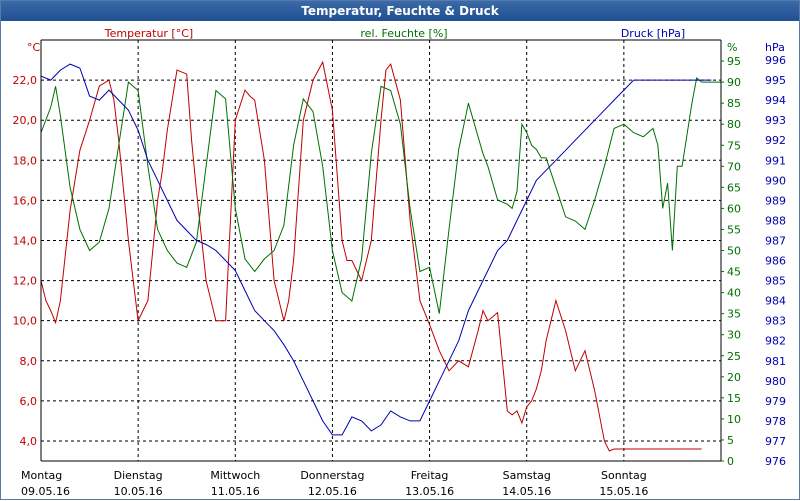 The image size is (800, 501). What do you see at coordinates (775, 60) in the screenshot?
I see `right2-tick-label: 996` at bounding box center [775, 60].